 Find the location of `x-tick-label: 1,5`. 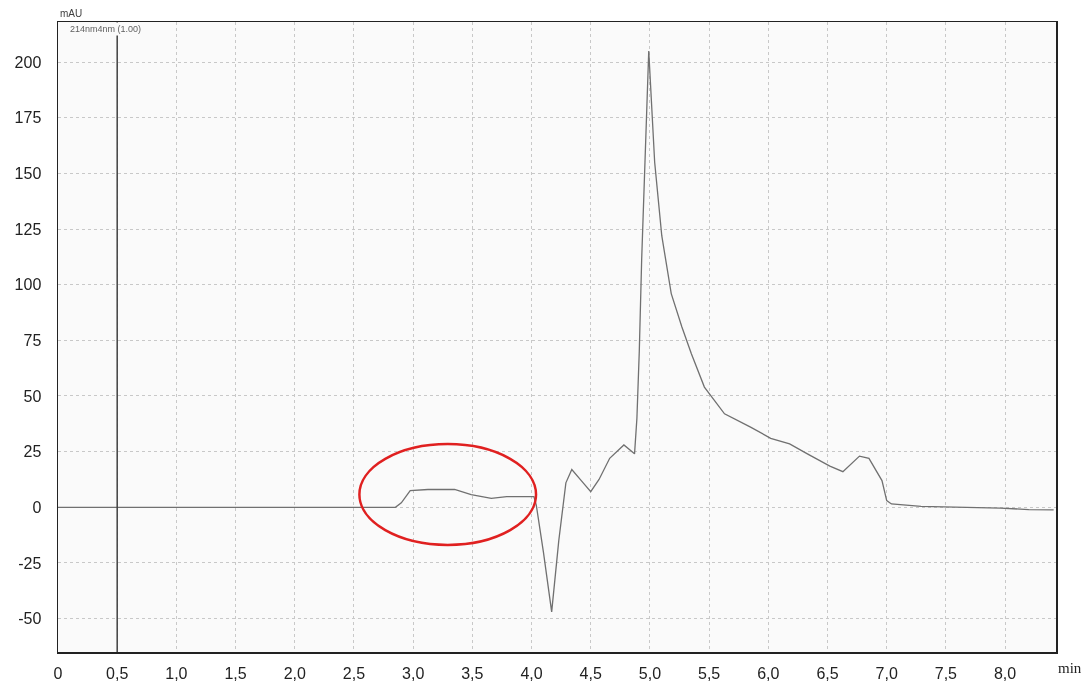

x-tick-label: 1,5 is located at coordinates (235, 673).